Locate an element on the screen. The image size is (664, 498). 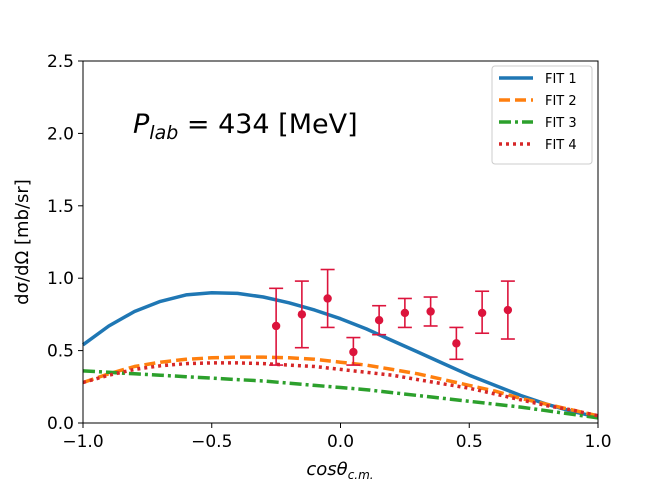
x-tick-label: −0.5 is located at coordinates (211, 442).